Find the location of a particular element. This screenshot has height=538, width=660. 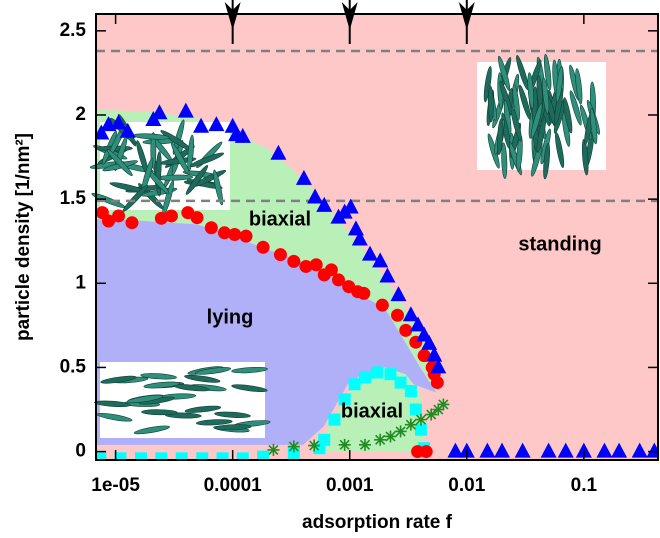

y-tick-label: 2 is located at coordinates (80, 114).